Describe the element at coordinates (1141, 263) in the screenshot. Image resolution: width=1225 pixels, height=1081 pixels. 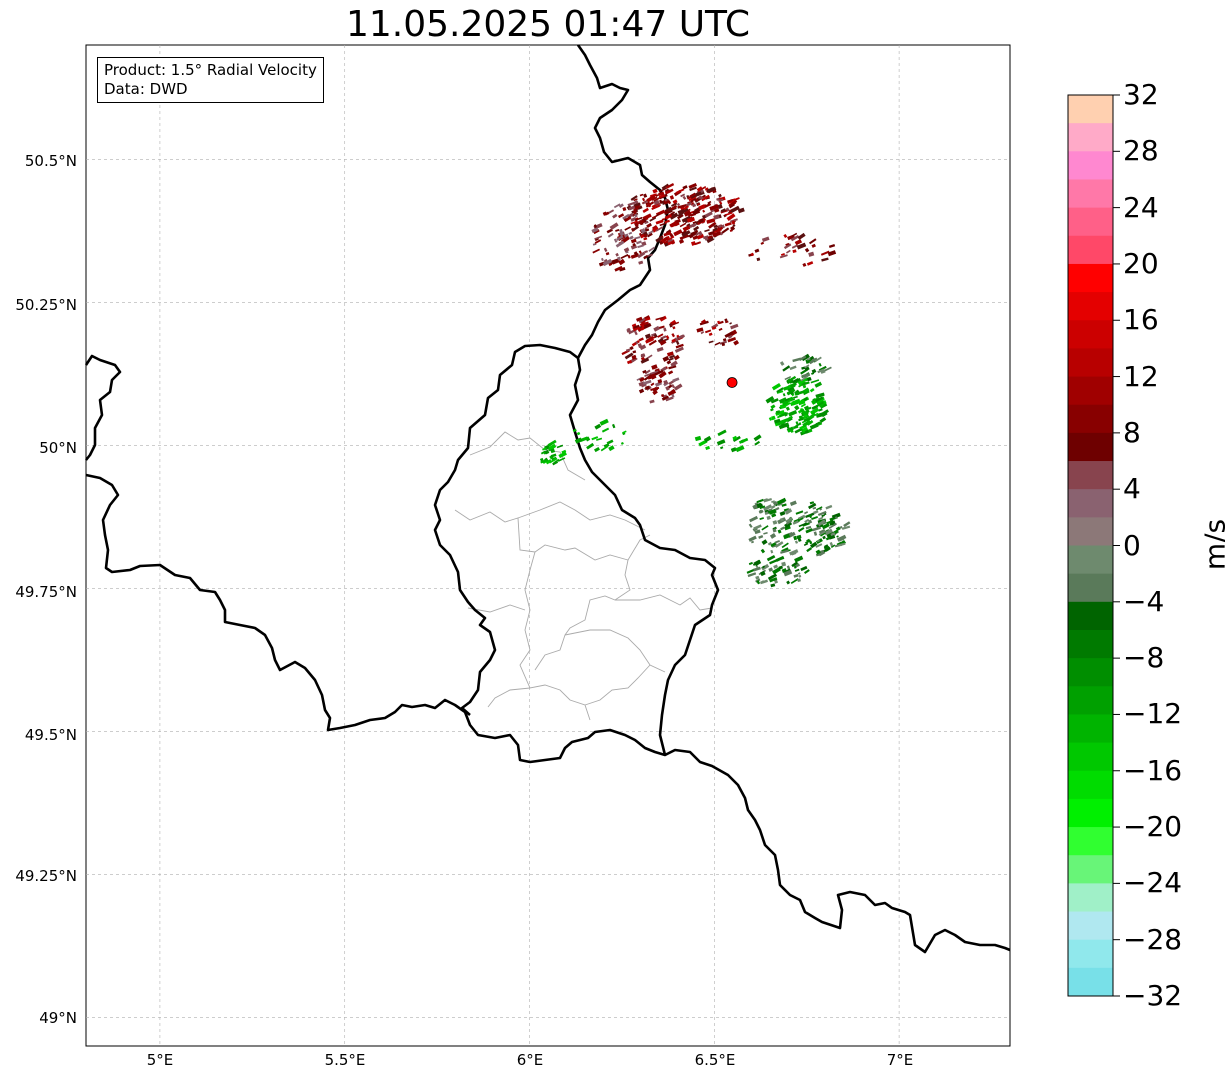
I see `colorbar-tick-label: 20` at that location.